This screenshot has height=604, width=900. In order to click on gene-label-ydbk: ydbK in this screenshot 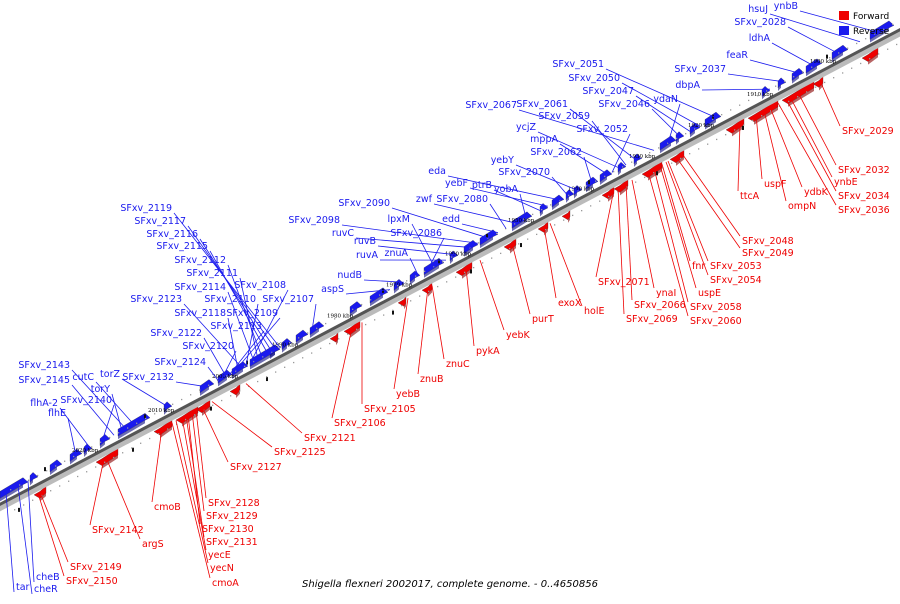, I will do `click(816, 192)`.